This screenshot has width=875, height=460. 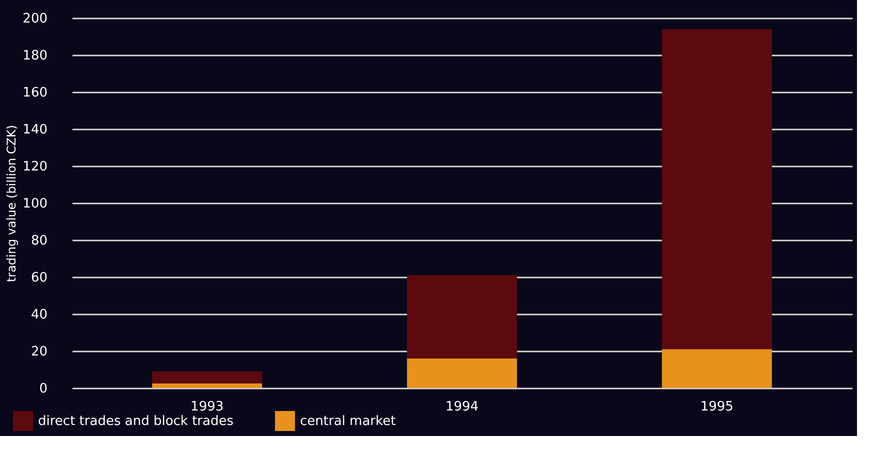 I want to click on y-tick-label: 200, so click(x=35, y=19).